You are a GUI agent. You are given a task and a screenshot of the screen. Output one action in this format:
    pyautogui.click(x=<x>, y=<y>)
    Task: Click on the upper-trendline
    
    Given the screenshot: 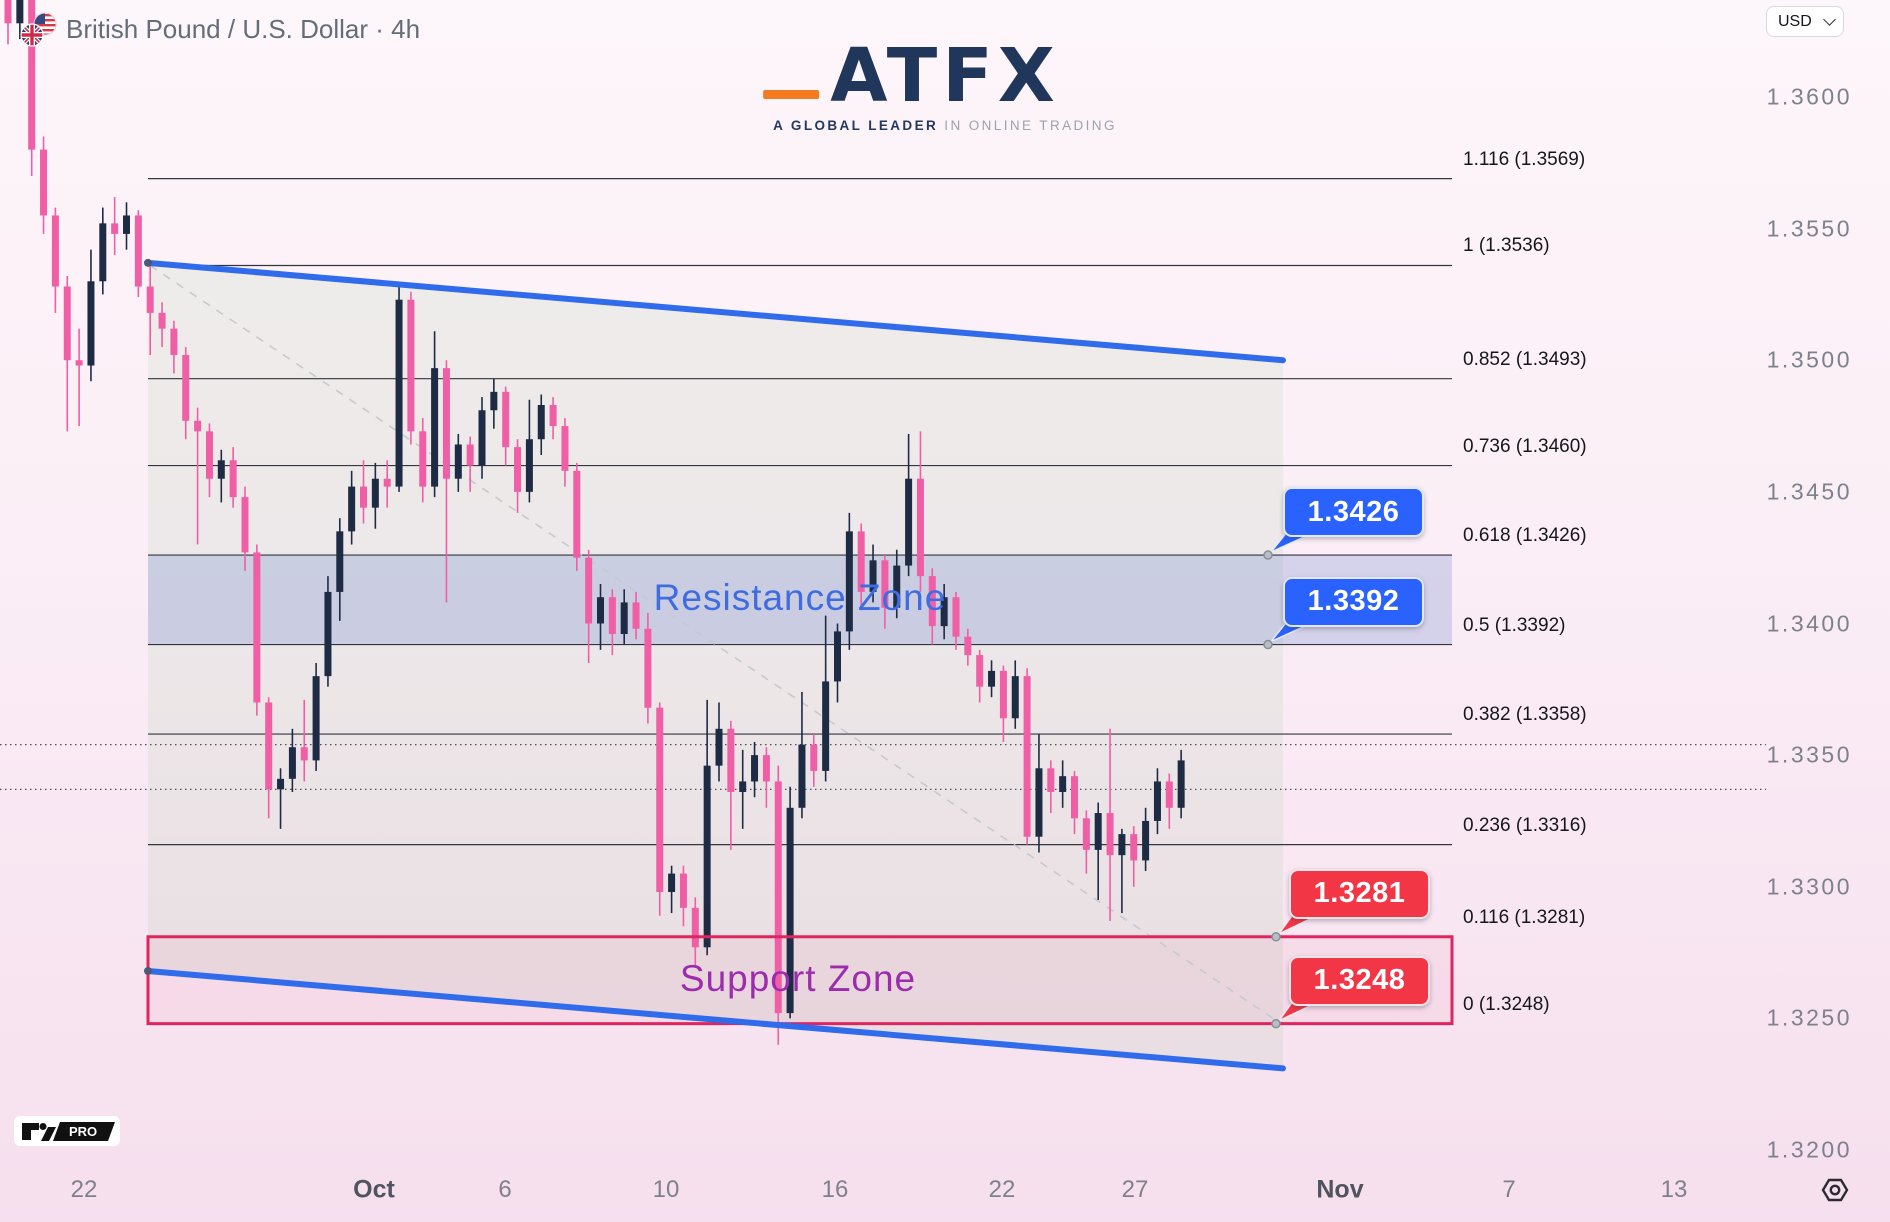 What is the action you would take?
    pyautogui.click(x=715, y=311)
    